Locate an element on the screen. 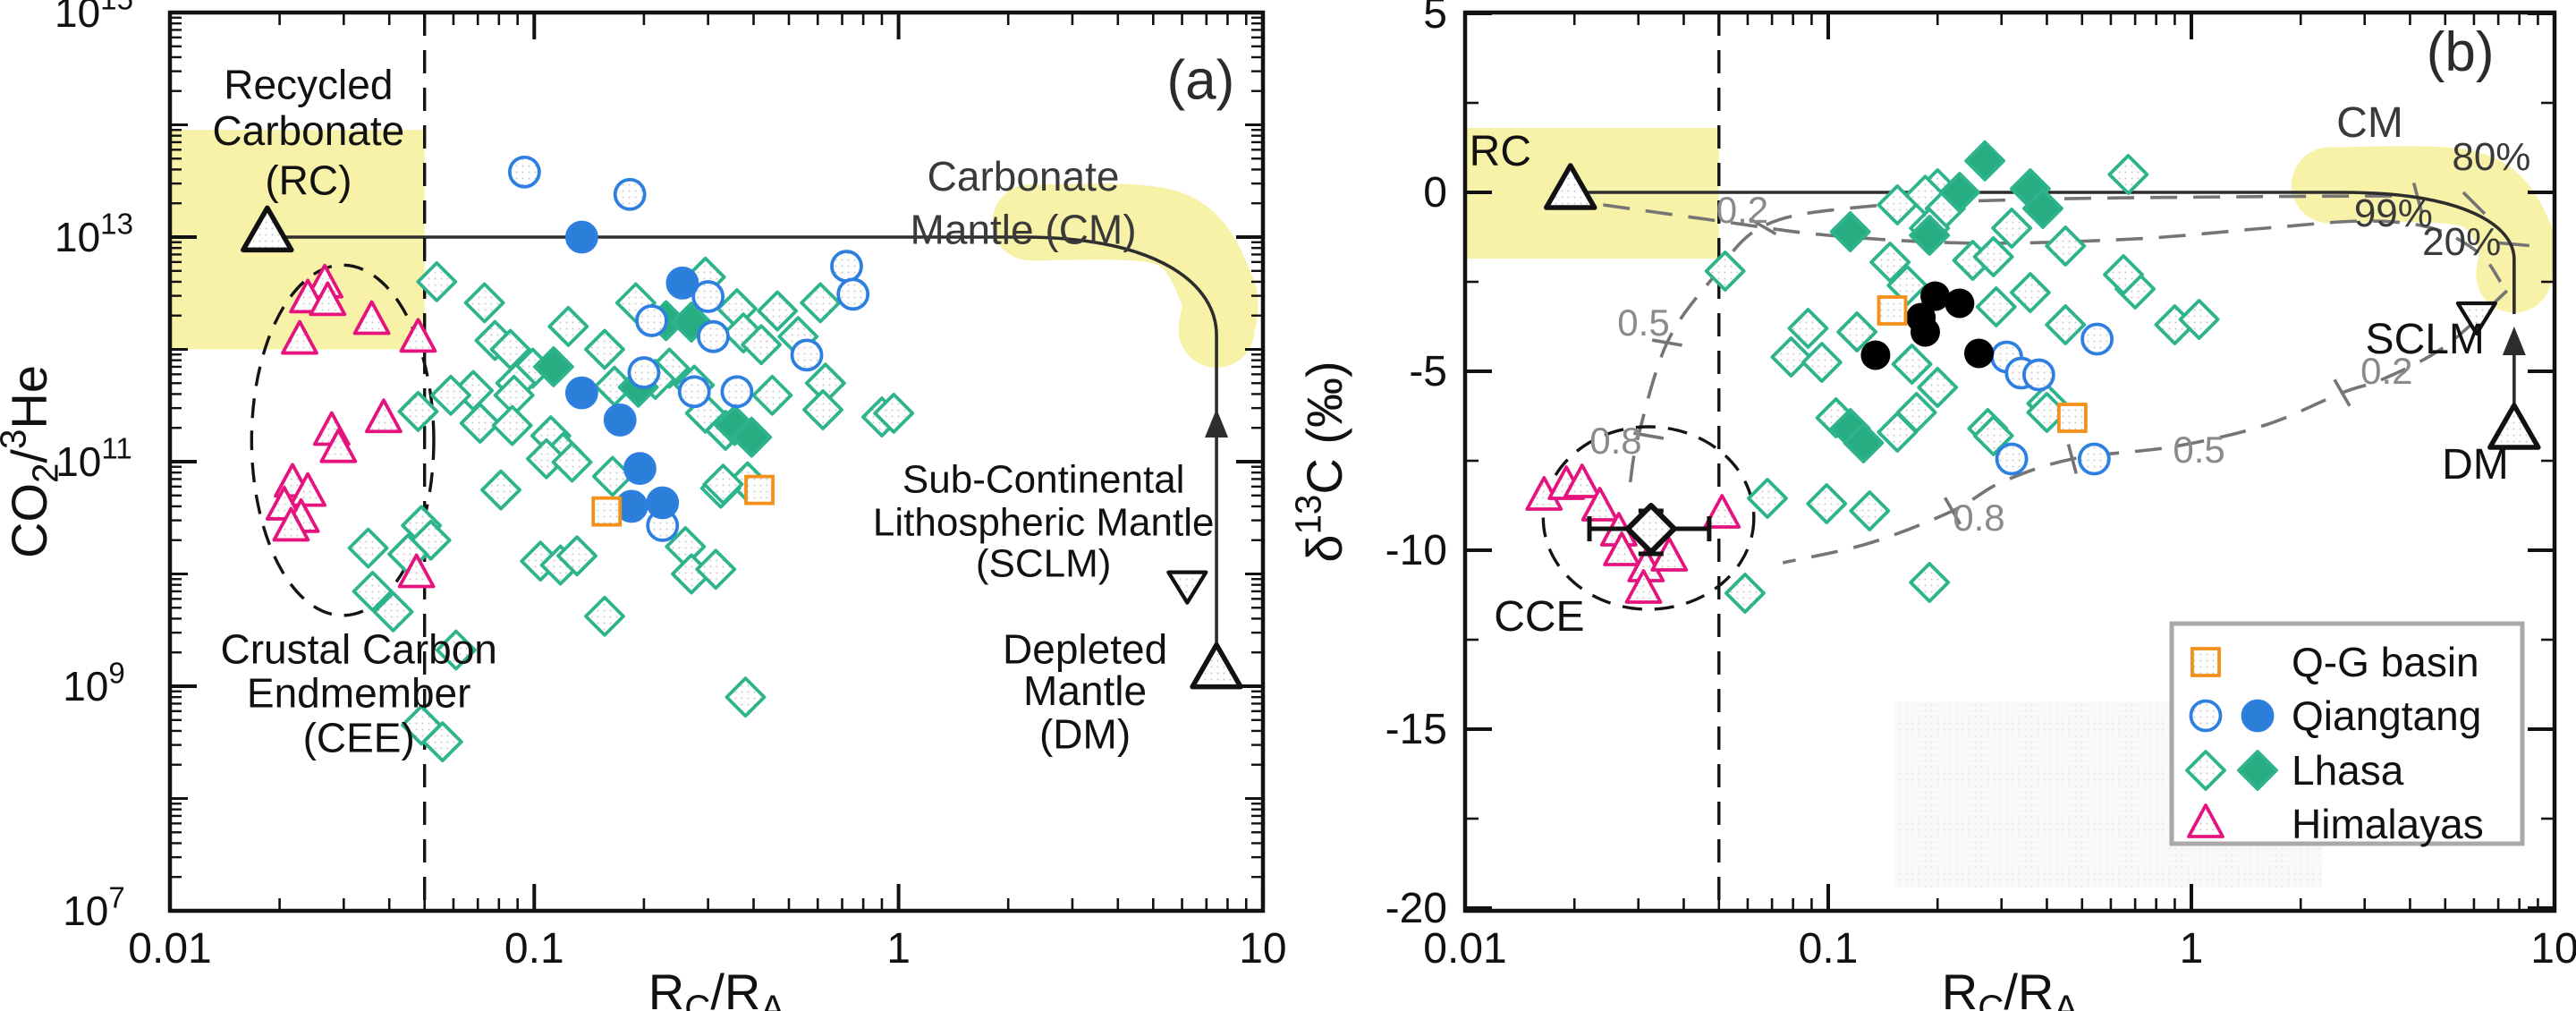 The image size is (2576, 1011). text-segment: 2 is located at coordinates (44, 473).